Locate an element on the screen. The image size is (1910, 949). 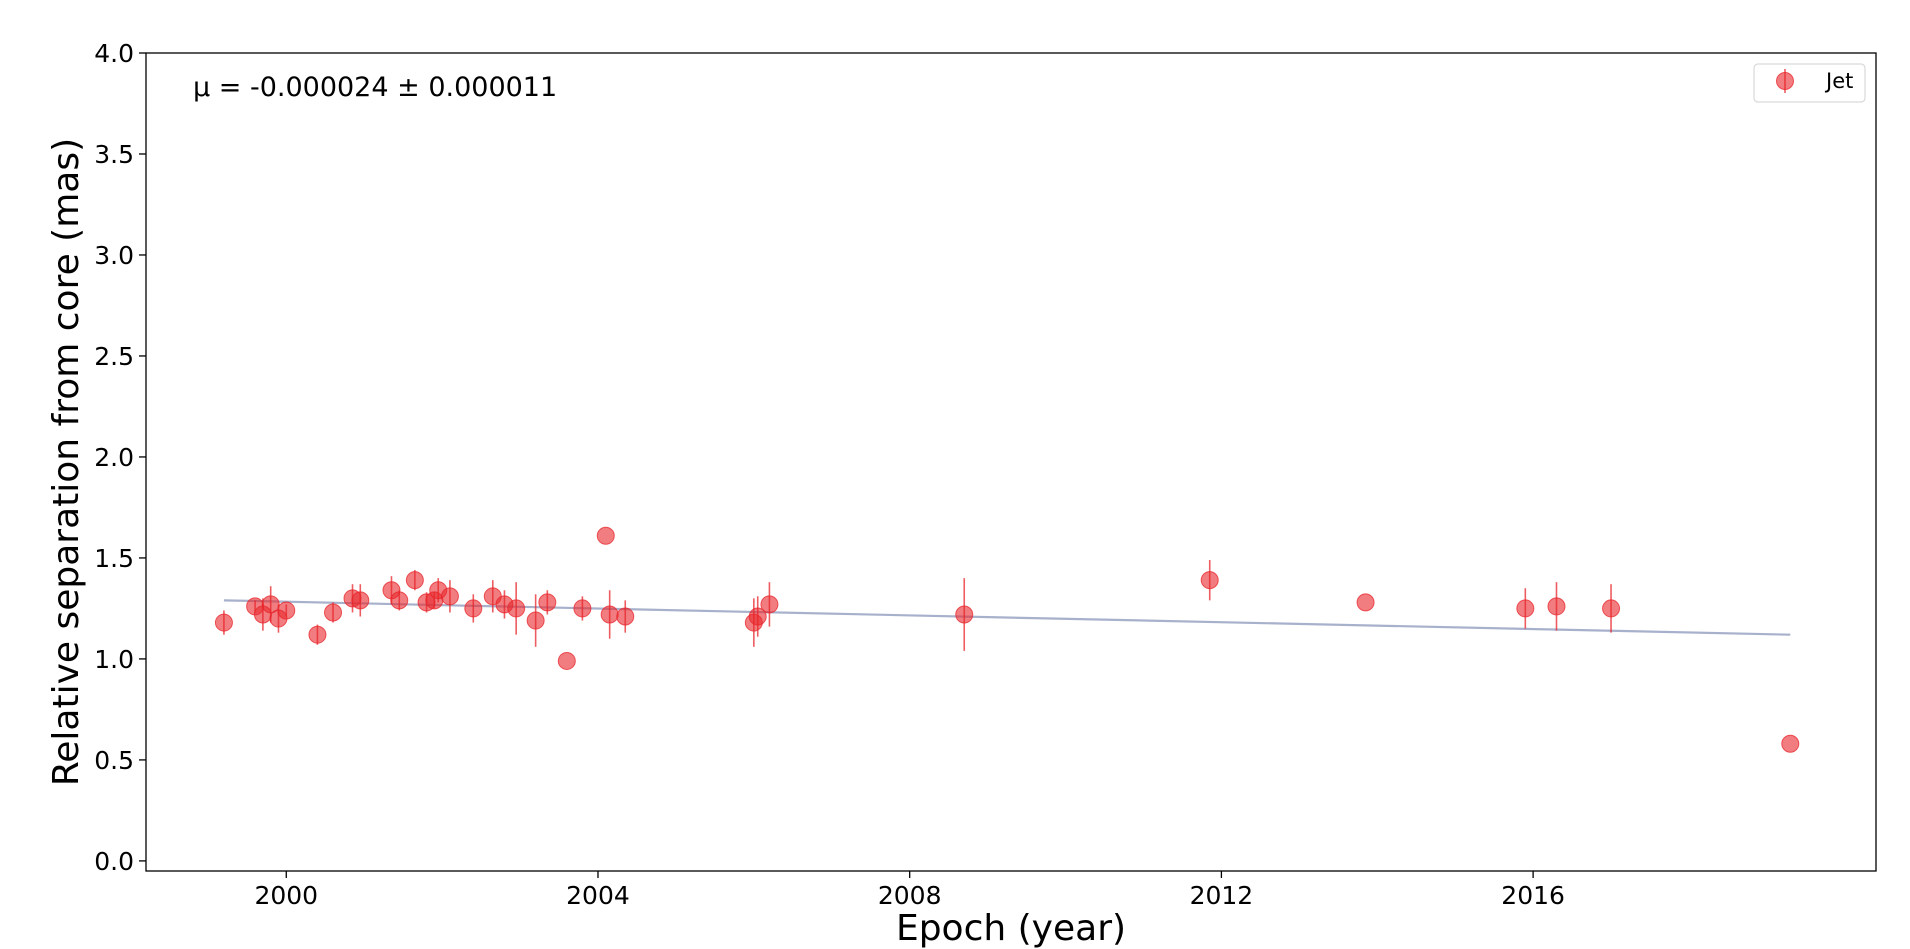
x-axis-title: Epoch (year) is located at coordinates (1011, 928).